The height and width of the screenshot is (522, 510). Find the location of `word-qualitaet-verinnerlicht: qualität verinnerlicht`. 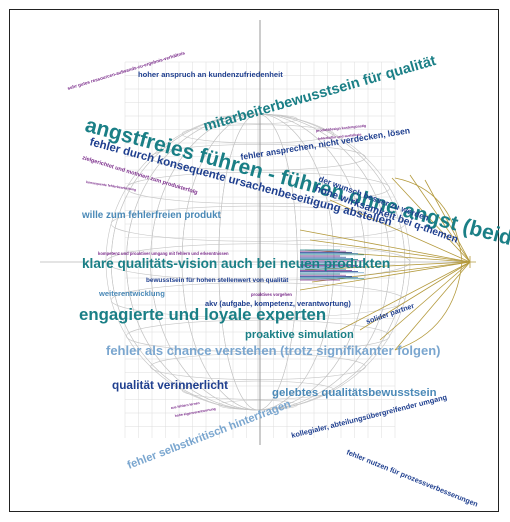

word-qualitaet-verinnerlicht: qualität verinnerlicht is located at coordinates (170, 385).